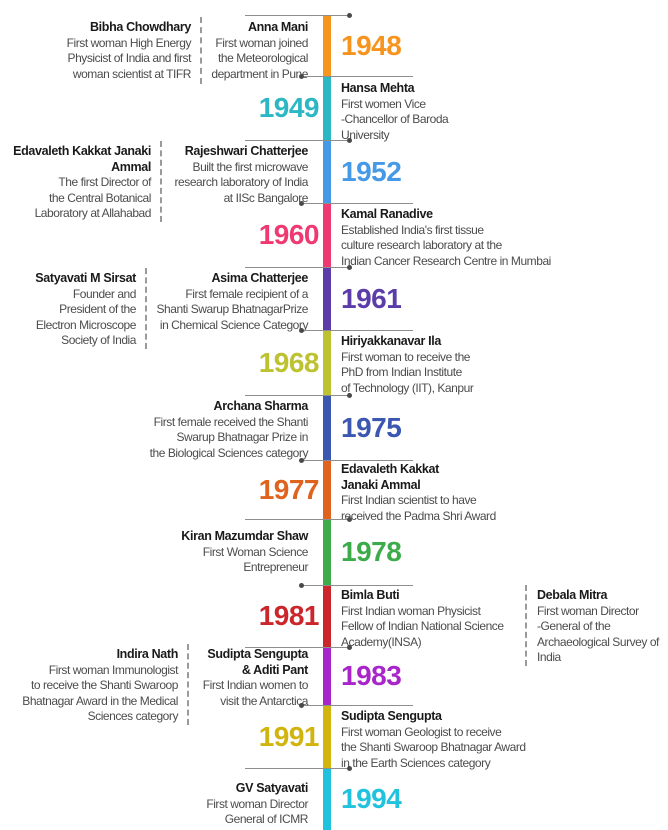 The image size is (668, 830). Describe the element at coordinates (327, 45) in the screenshot. I see `timeline-bar-segment-1948` at that location.